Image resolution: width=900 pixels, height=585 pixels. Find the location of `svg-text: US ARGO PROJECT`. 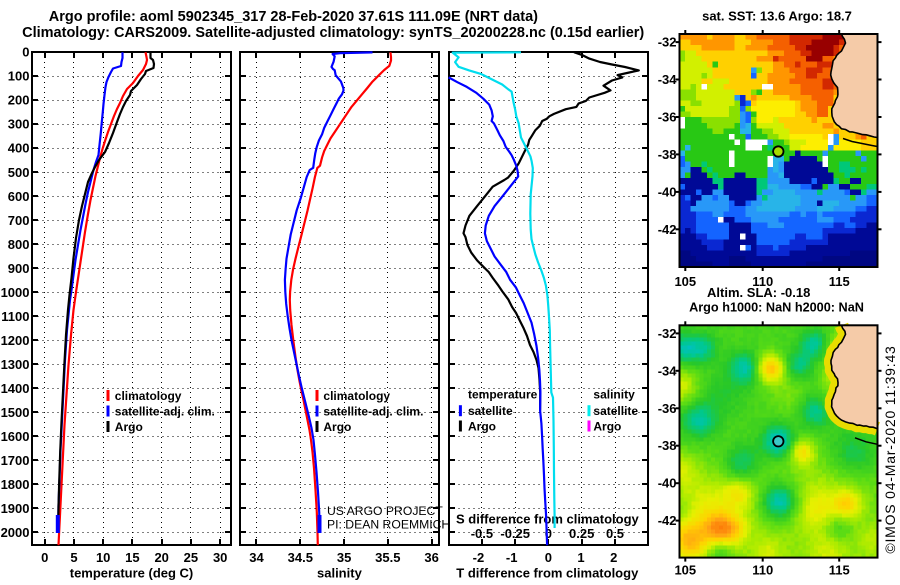

svg-text: US ARGO PROJECT is located at coordinates (385, 511).